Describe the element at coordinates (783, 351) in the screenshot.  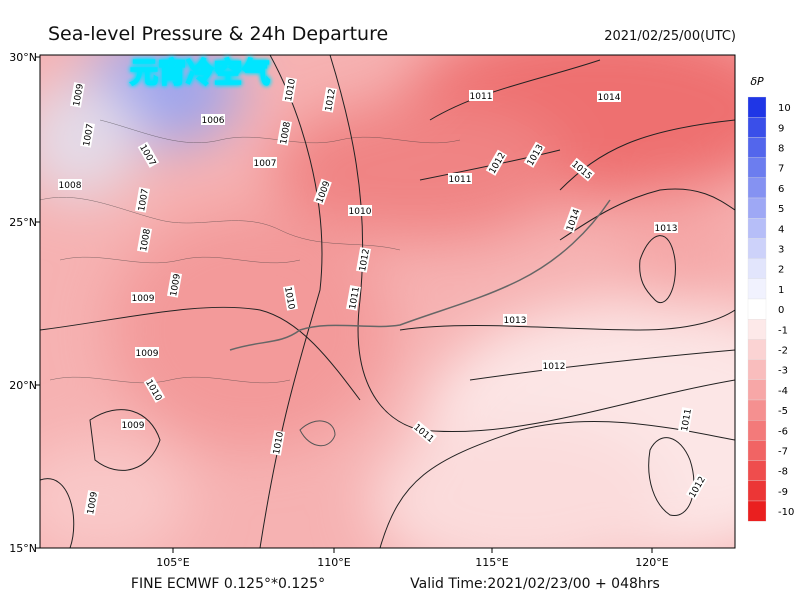
I see `colorbar-tick-label: -2` at that location.